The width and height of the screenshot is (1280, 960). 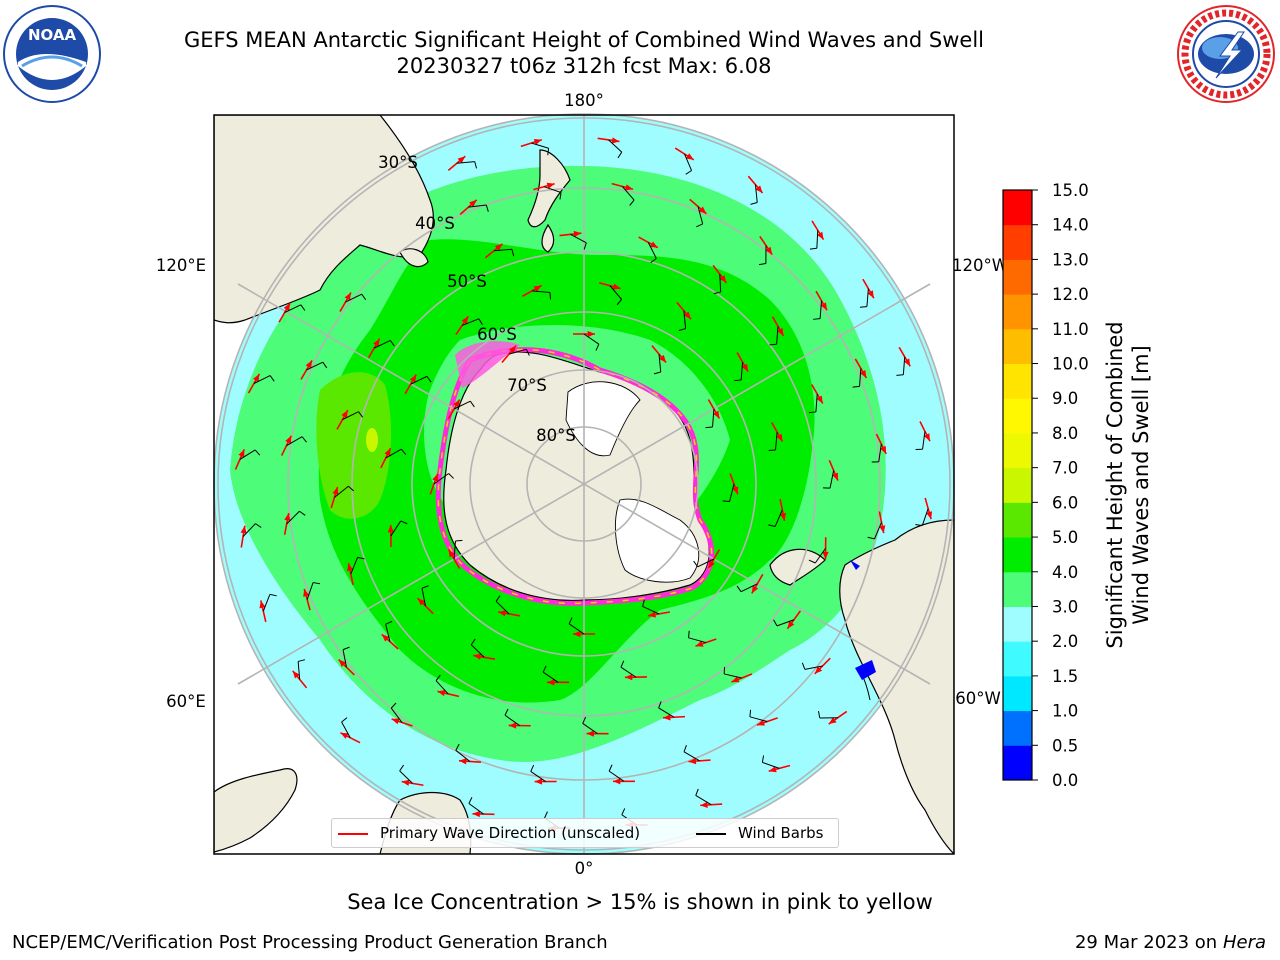 What do you see at coordinates (1065, 433) in the screenshot?
I see `colorbar-tick-label: 8.0` at bounding box center [1065, 433].